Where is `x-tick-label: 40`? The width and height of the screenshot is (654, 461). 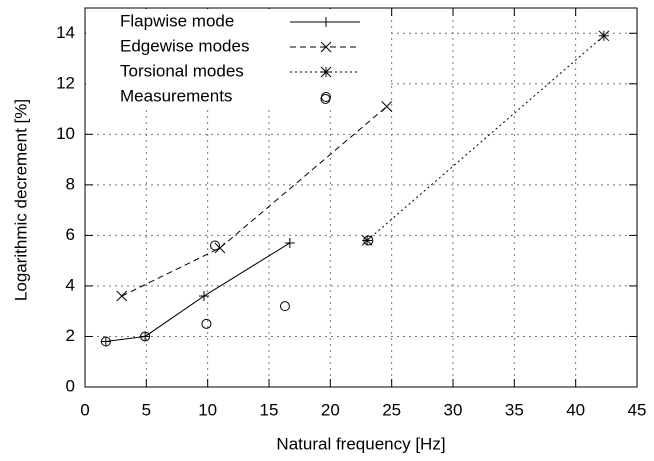
x-tick-label: 40 is located at coordinates (575, 409).